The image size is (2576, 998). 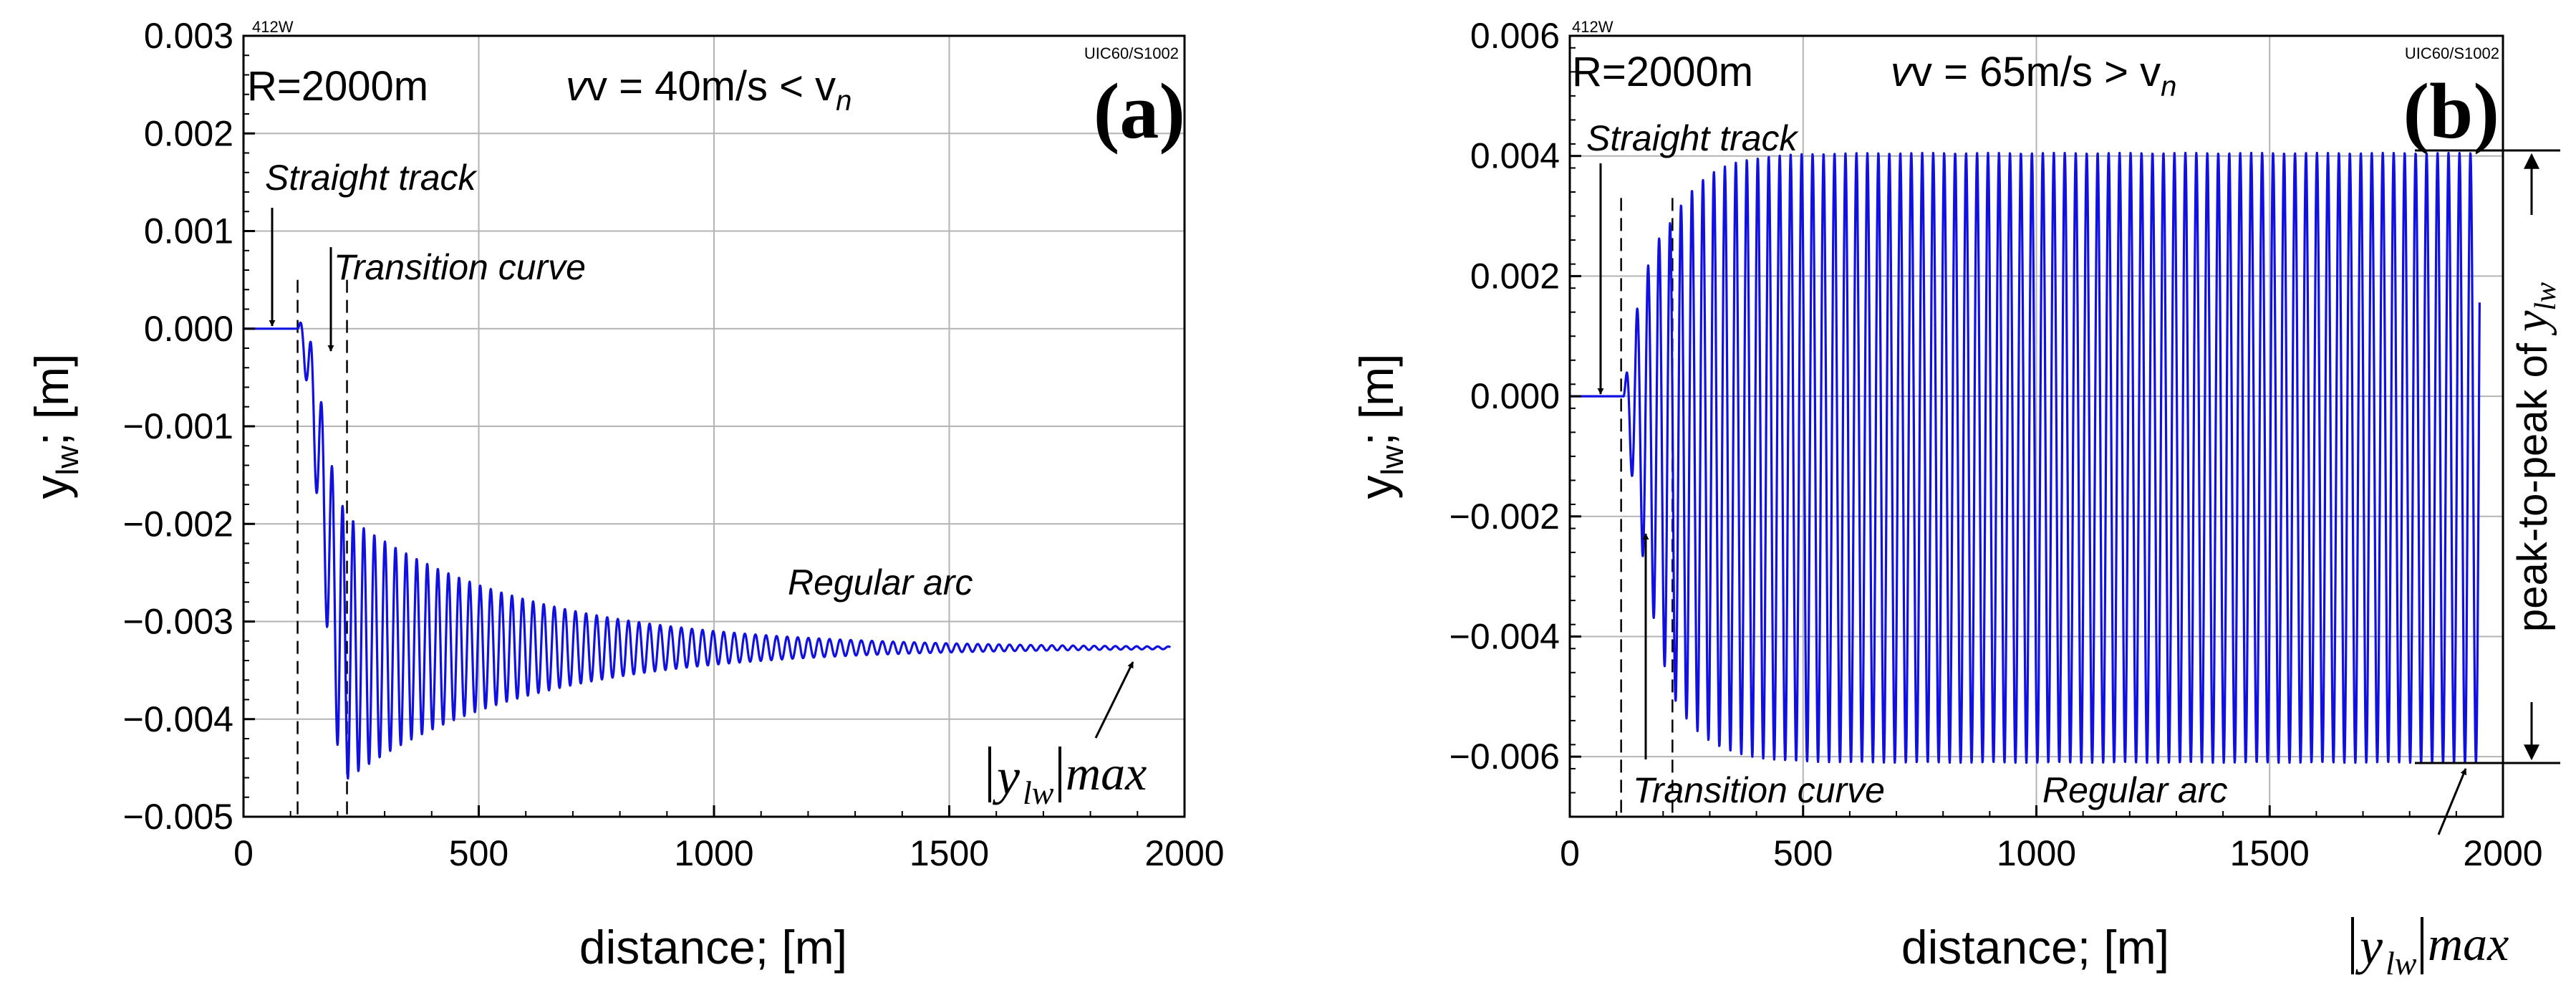 I want to click on corner-tag-left-a: 412W, so click(x=273, y=27).